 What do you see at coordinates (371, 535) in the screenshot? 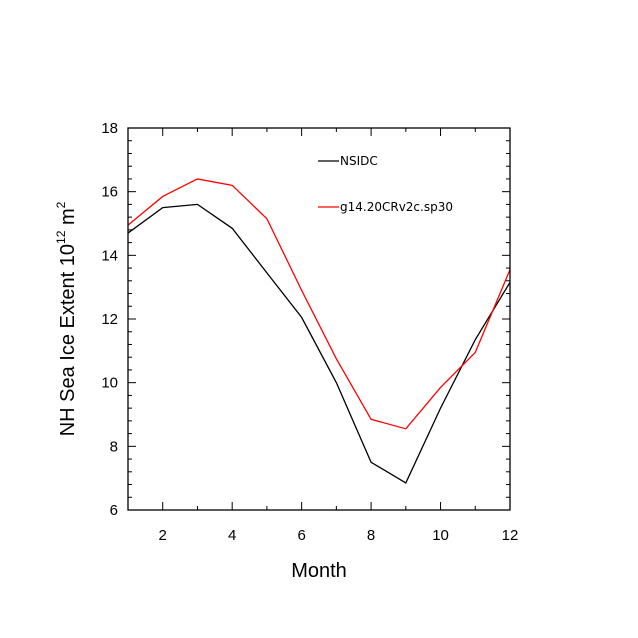
I see `x-tick-label: 8` at bounding box center [371, 535].